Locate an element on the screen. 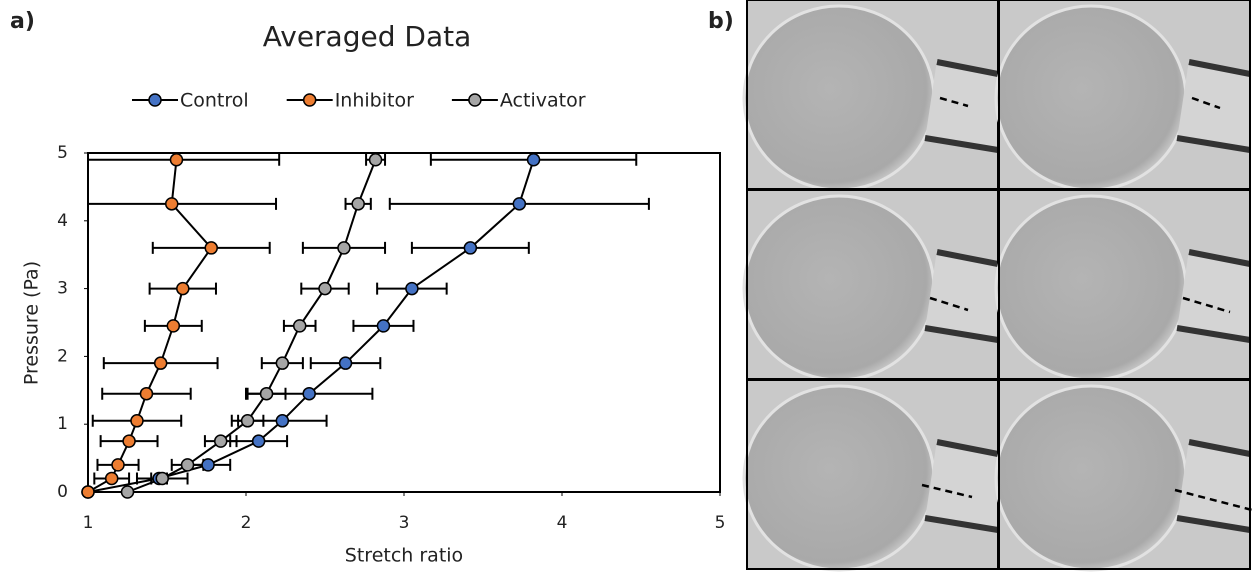 Image resolution: width=1252 pixels, height=577 pixels. y-tick-label: 0 is located at coordinates (62, 492).